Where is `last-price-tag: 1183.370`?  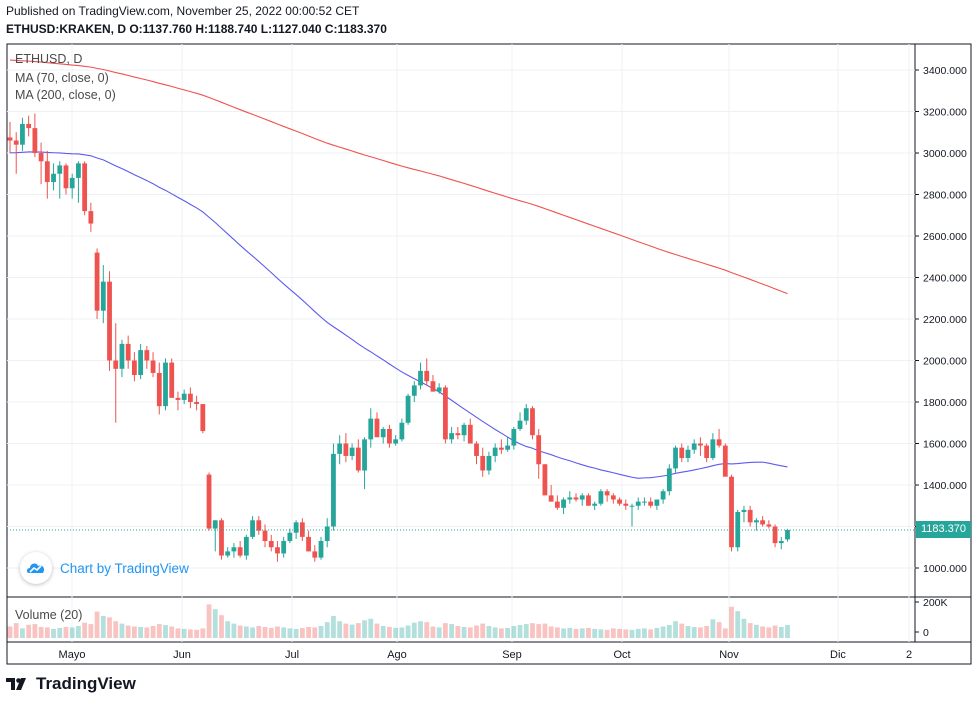 last-price-tag: 1183.370 is located at coordinates (943, 529).